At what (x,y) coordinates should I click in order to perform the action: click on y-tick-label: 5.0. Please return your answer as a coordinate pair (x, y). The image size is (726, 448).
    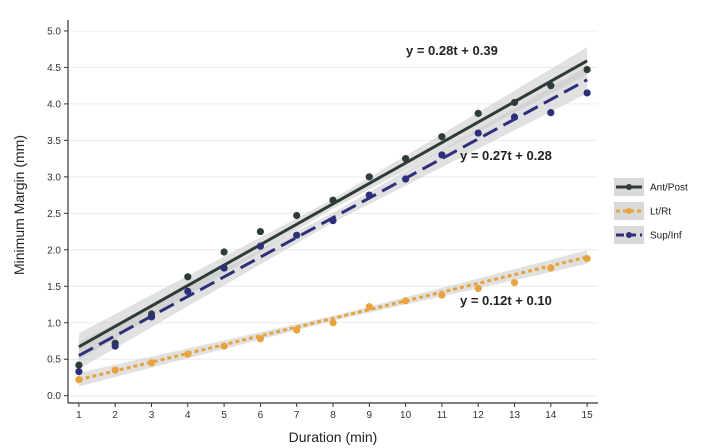
    Looking at the image, I should click on (54, 31).